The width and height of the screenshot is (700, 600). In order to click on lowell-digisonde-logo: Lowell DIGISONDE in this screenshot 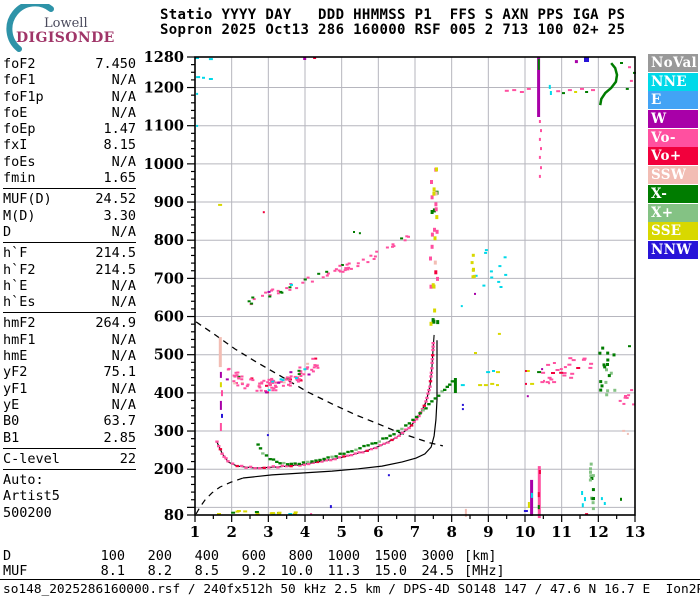, I will do `click(81, 28)`.